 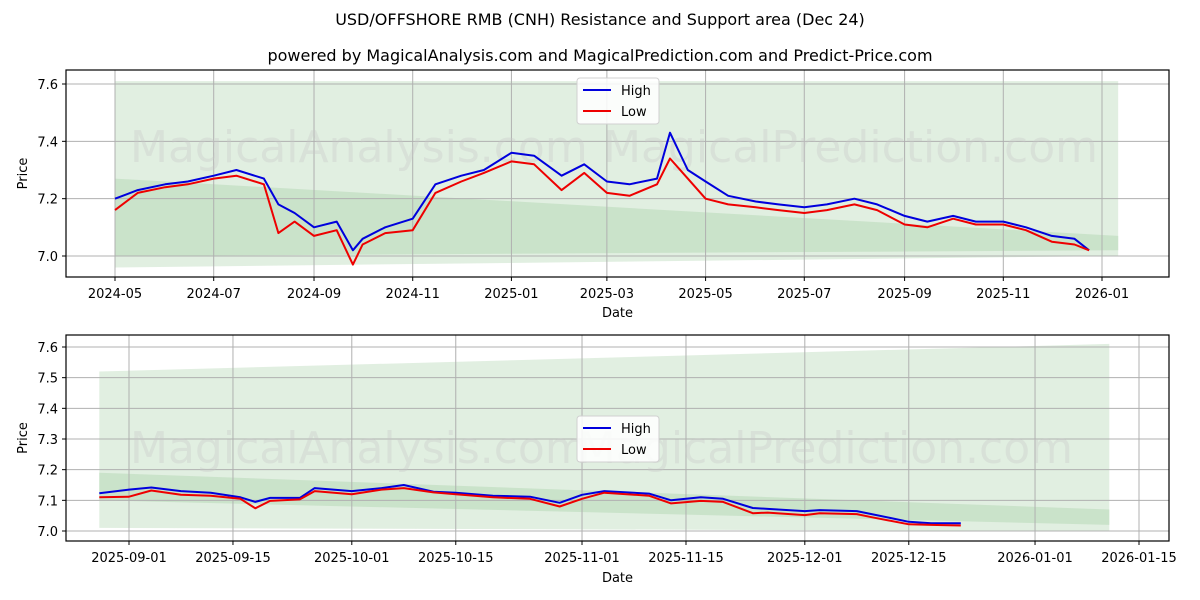 What do you see at coordinates (47, 440) in the screenshot?
I see `y-tick-label: 7.3` at bounding box center [47, 440].